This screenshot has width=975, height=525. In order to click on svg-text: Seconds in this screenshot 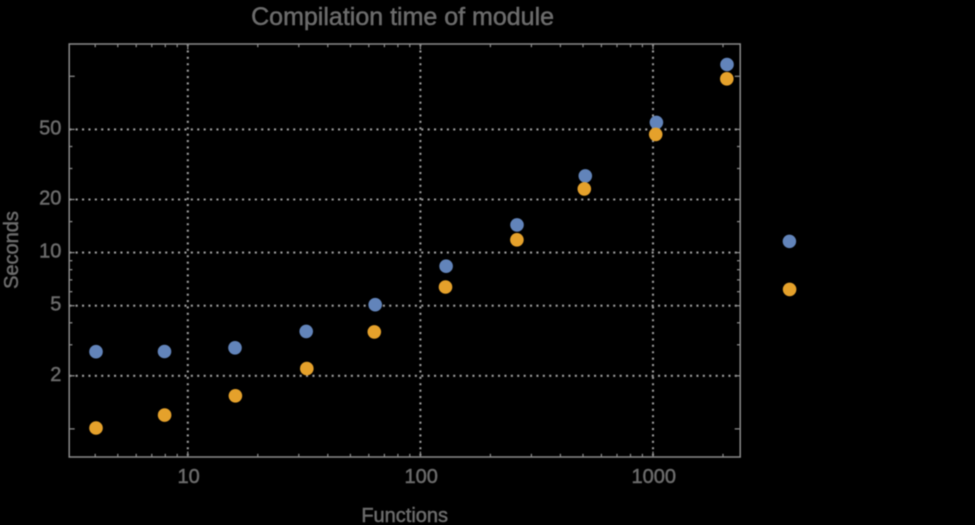, I will do `click(12, 250)`.